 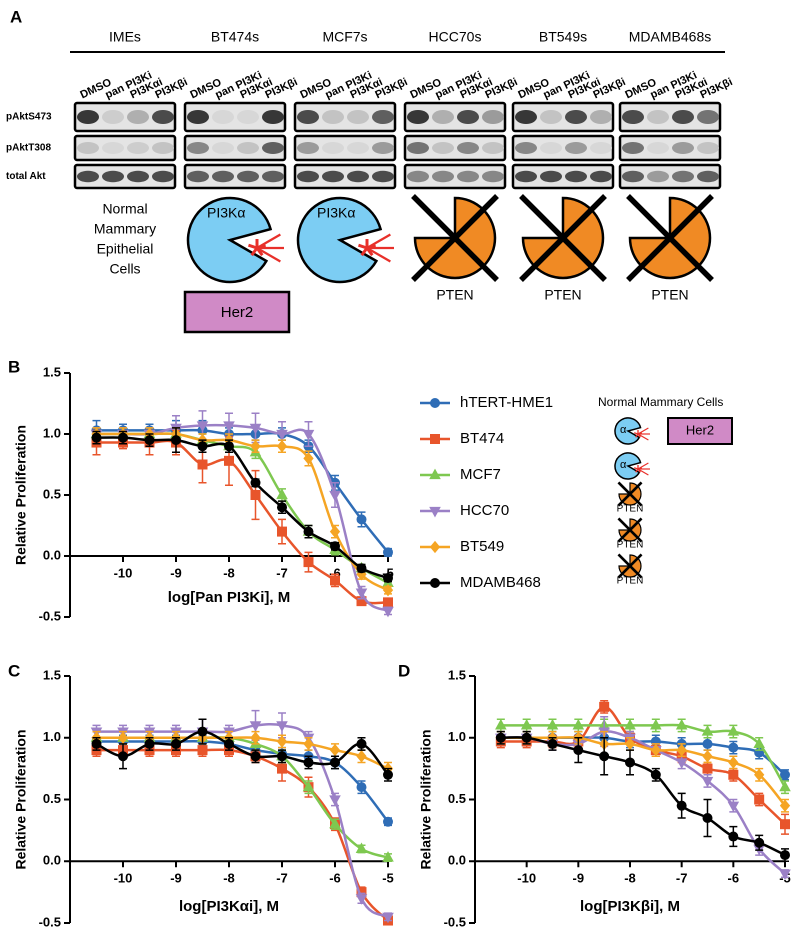 What do you see at coordinates (124, 269) in the screenshot?
I see `cell-note: Cells` at bounding box center [124, 269].